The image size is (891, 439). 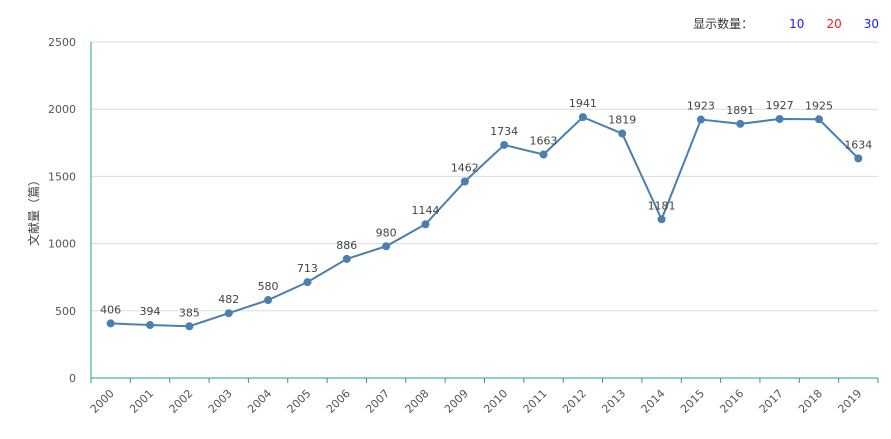 I want to click on data-label: 1144, so click(x=425, y=210).